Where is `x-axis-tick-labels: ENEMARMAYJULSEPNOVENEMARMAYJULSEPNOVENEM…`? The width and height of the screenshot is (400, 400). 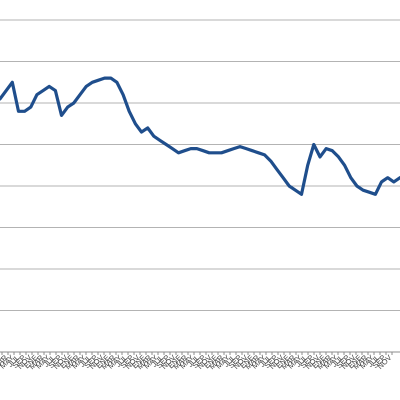
x-axis-tick-labels: ENEMARMAYJULSEPNOVENEMARMAYJULSEPNOVENEM… is located at coordinates (196, 361).